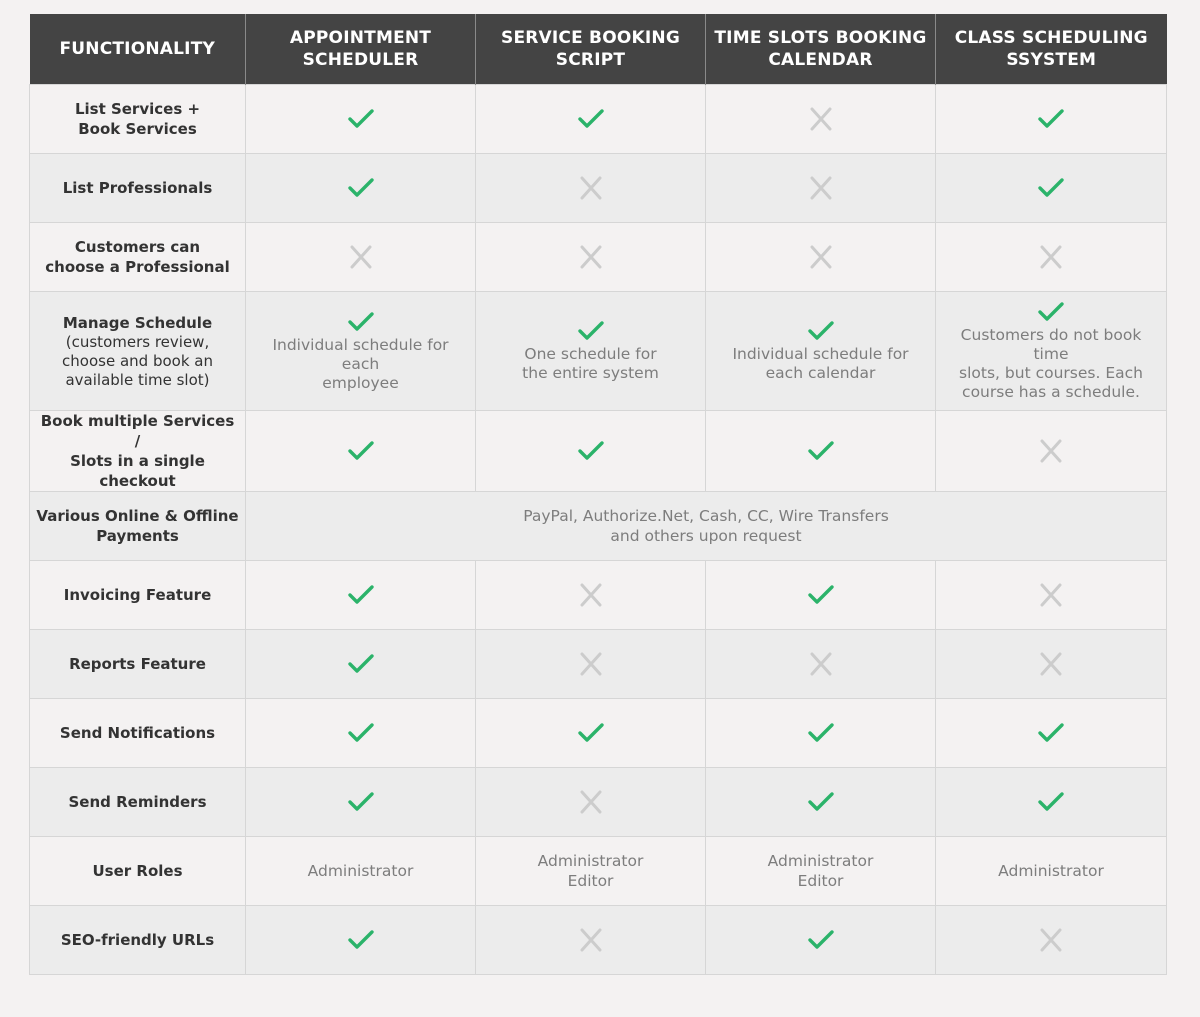 The width and height of the screenshot is (1200, 1017). Describe the element at coordinates (1051, 49) in the screenshot. I see `header-class-scheduling-system: CLASS SCHEDULING SSYSTEM` at that location.